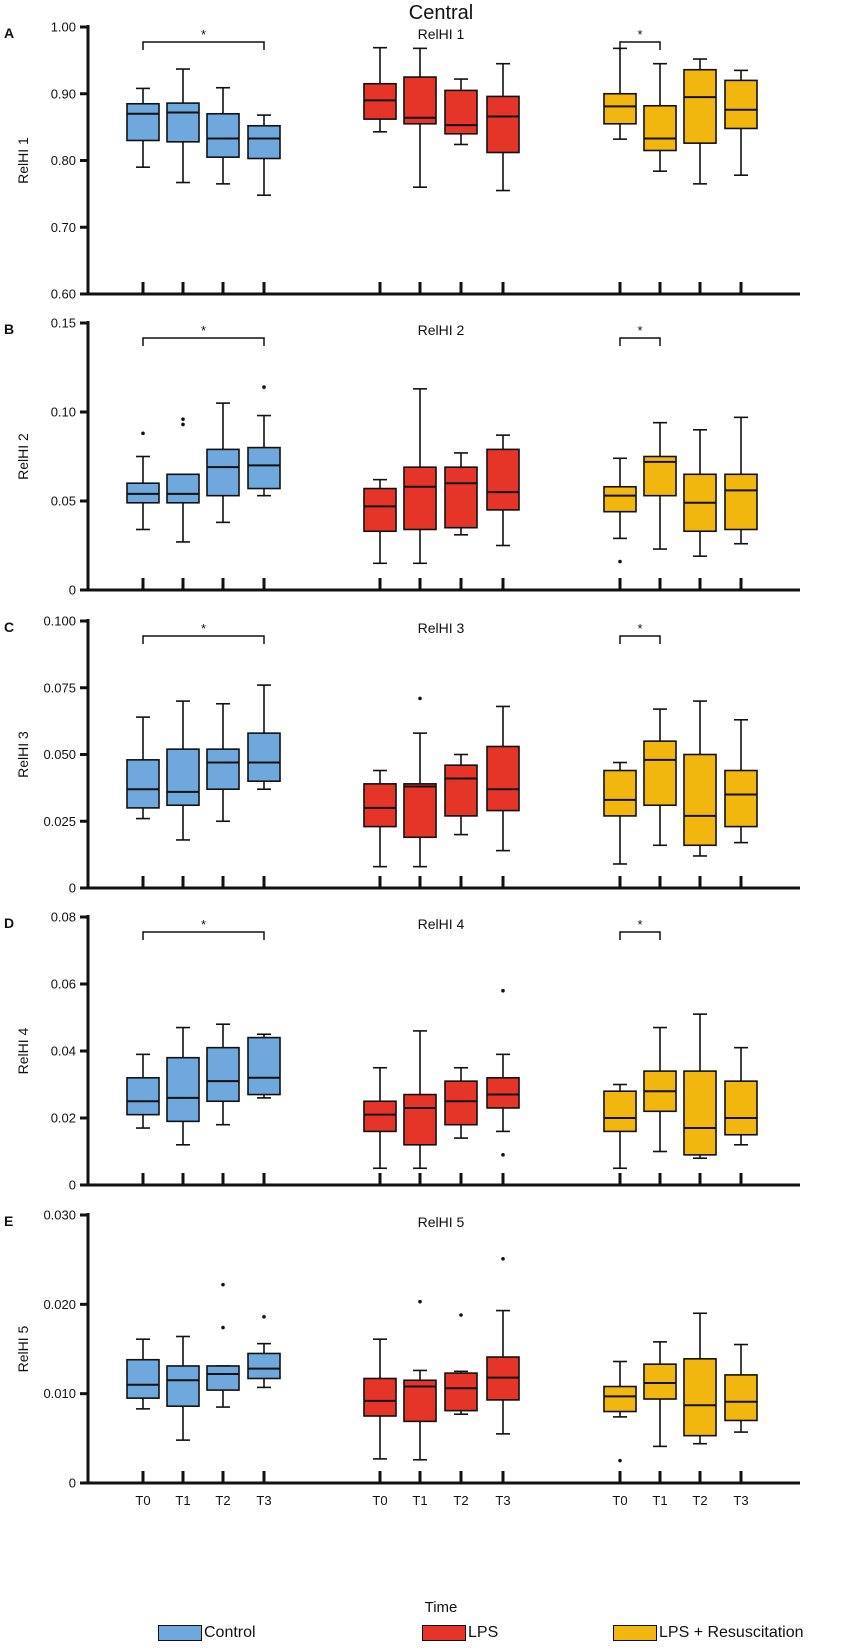 Image resolution: width=846 pixels, height=1650 pixels. What do you see at coordinates (63, 27) in the screenshot?
I see `y-tick-label: 1.00` at bounding box center [63, 27].